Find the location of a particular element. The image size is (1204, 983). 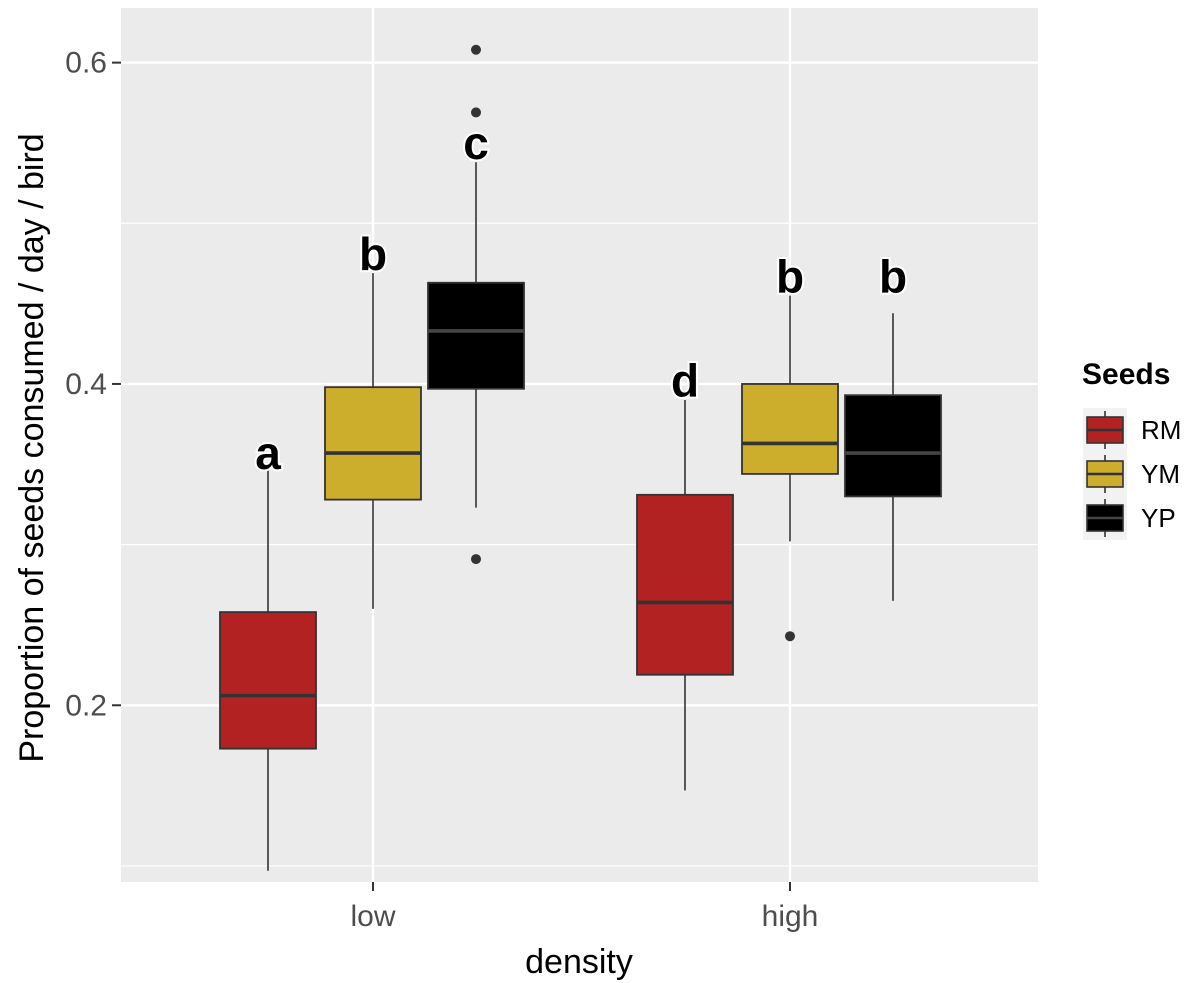

legend-item-RM: RM is located at coordinates (1132, 430).